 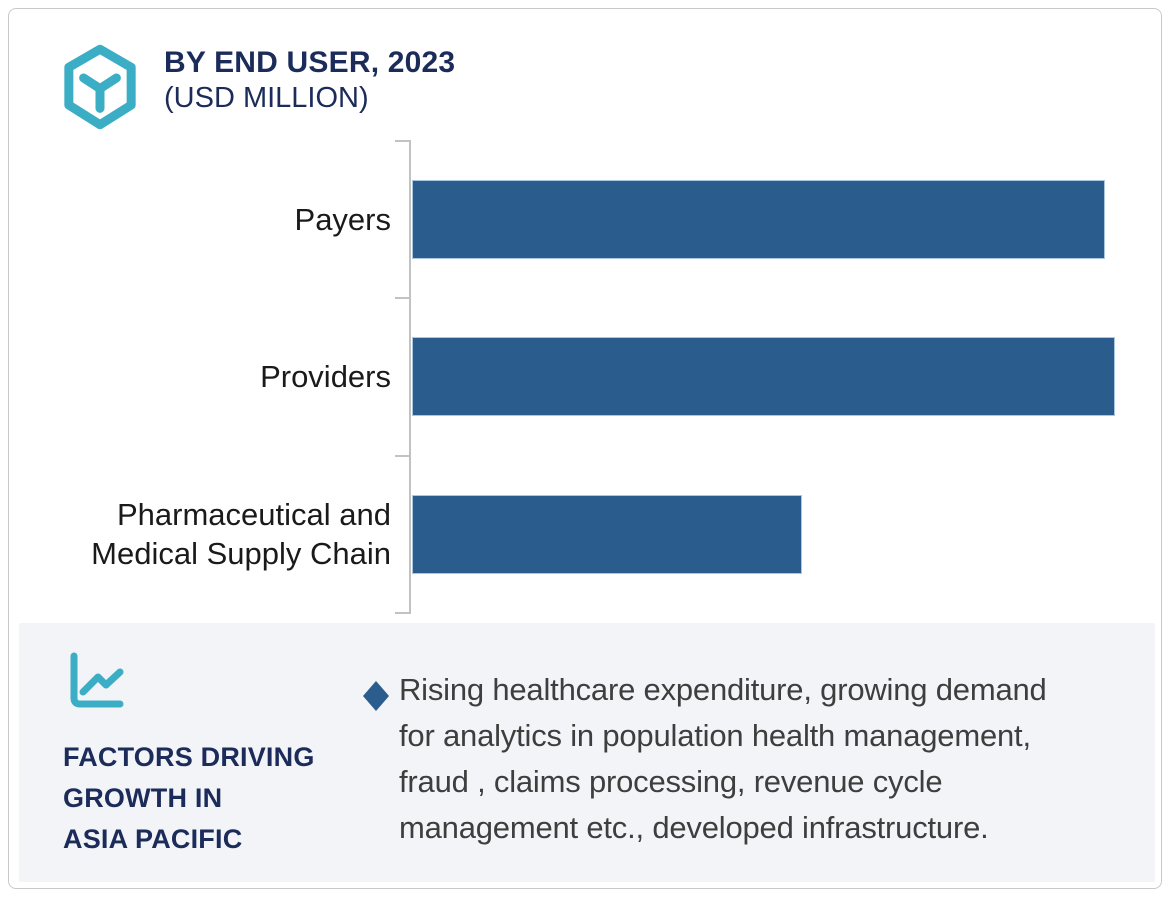 I want to click on category-label-payers: Payers, so click(x=342, y=219).